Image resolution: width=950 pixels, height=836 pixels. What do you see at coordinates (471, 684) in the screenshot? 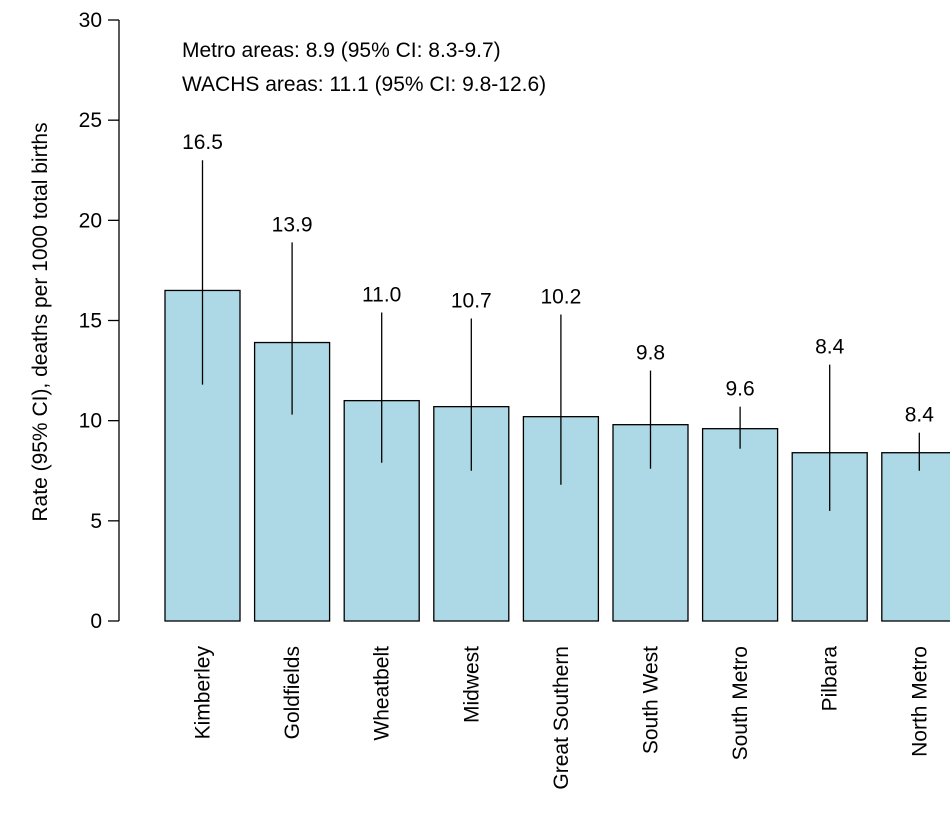
I see `category-label: Midwest` at bounding box center [471, 684].